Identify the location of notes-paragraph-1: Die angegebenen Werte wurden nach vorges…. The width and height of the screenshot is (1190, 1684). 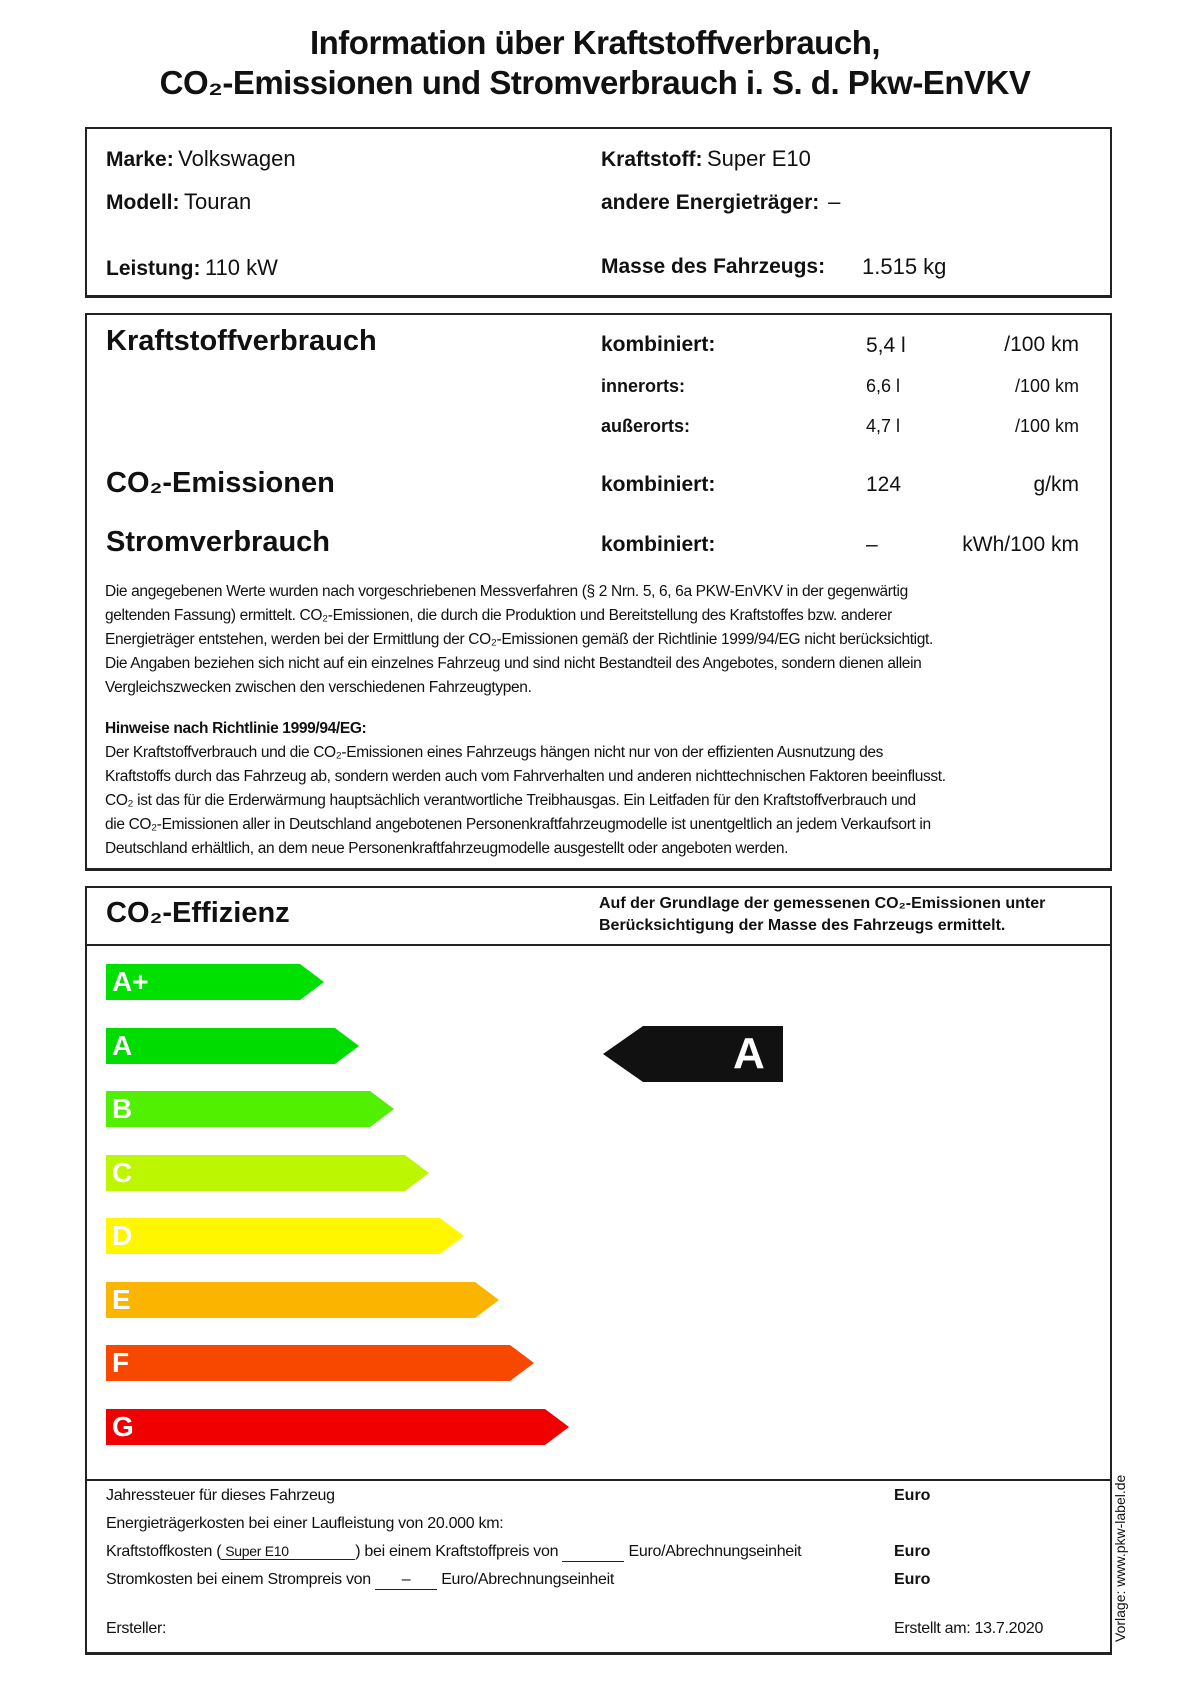
(519, 640).